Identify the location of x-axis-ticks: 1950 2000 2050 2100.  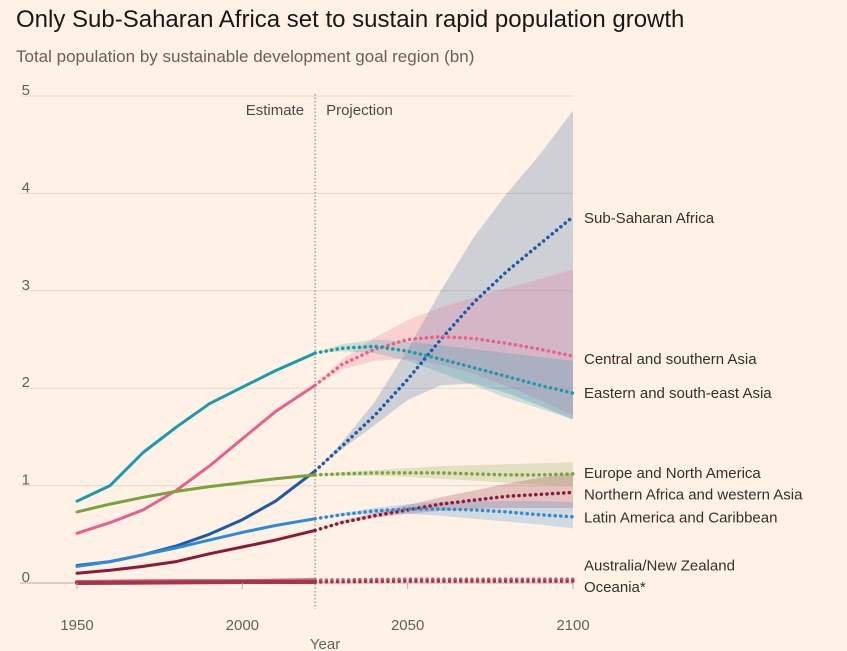
(325, 608).